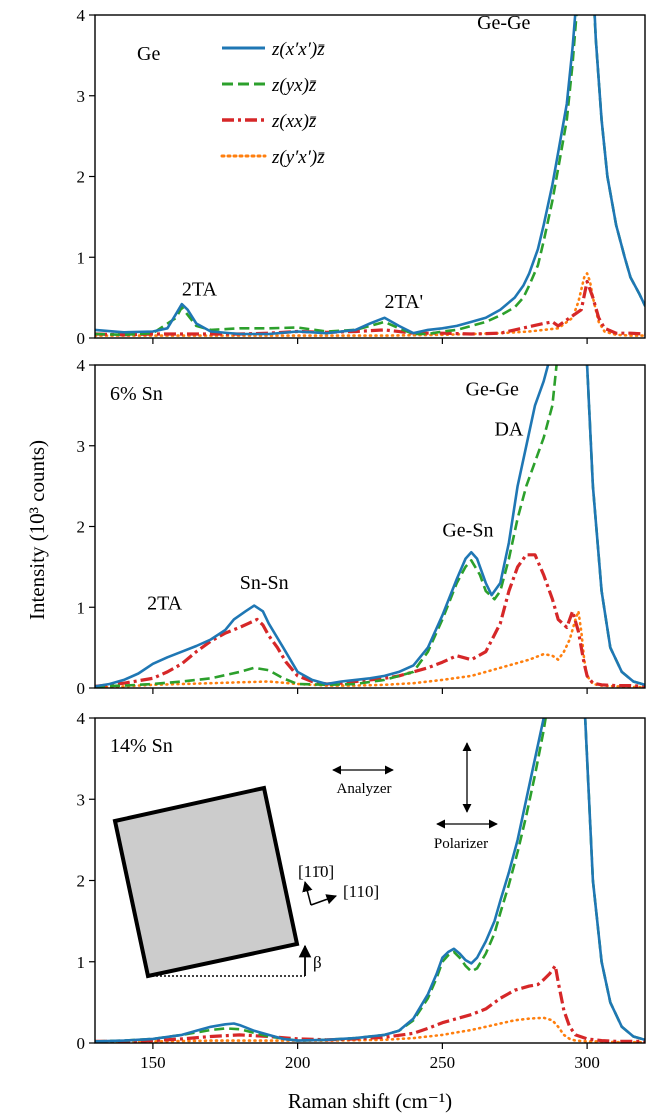  What do you see at coordinates (148, 54) in the screenshot?
I see `panel-label: Ge` at bounding box center [148, 54].